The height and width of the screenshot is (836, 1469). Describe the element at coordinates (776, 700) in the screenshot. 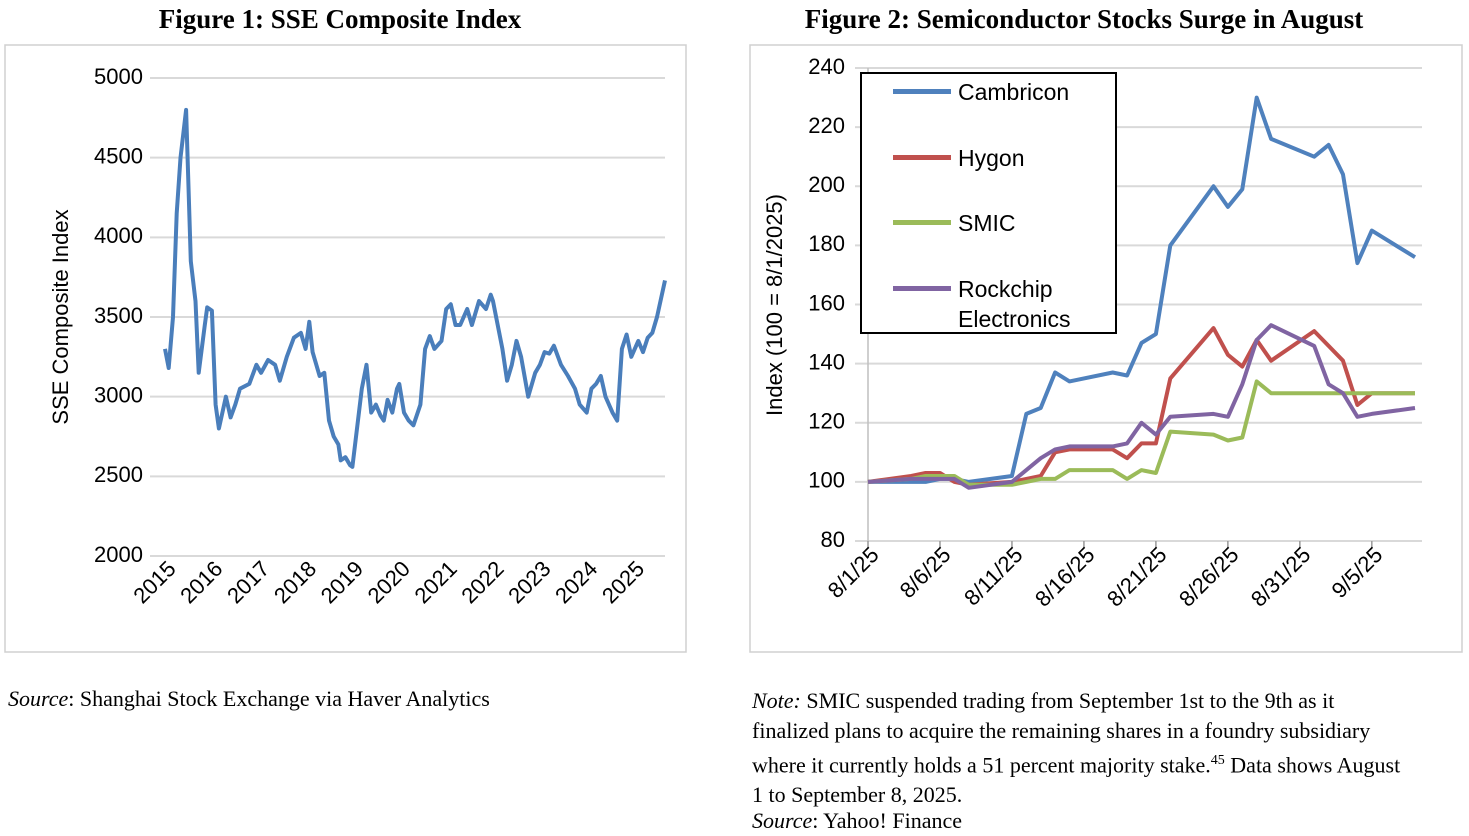

I see `note-label: Note:` at that location.